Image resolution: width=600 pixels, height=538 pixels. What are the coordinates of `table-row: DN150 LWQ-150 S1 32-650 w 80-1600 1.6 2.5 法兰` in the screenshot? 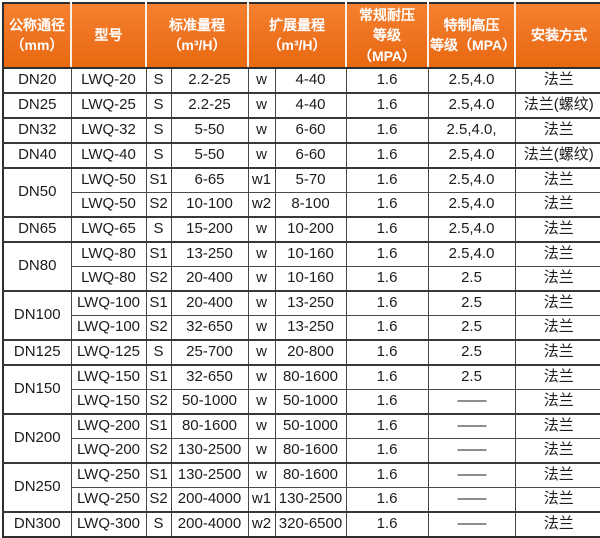 It's located at (301, 389).